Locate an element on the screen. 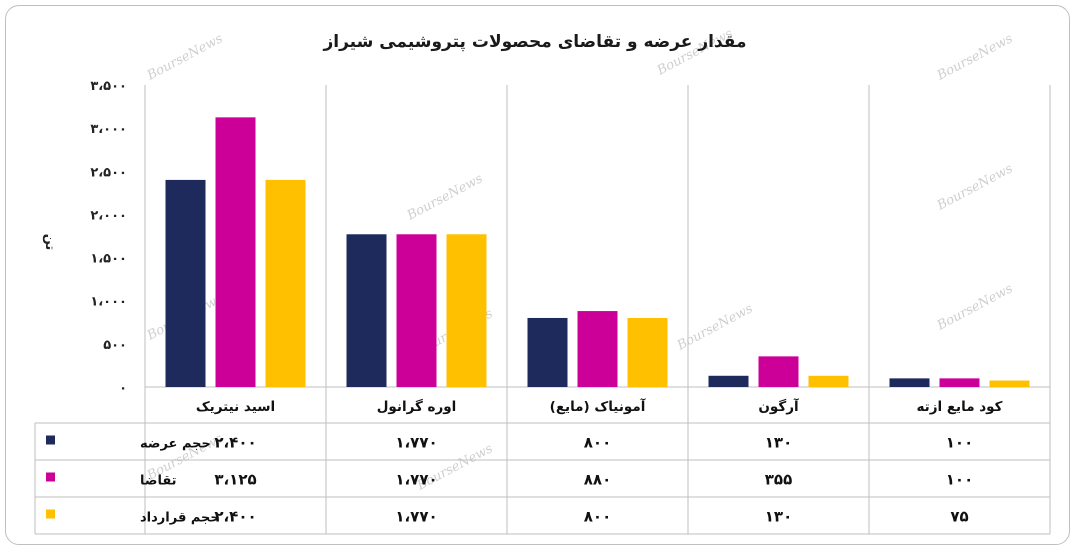  y-tick-label: ۱،۵۰۰ is located at coordinates (108, 259).